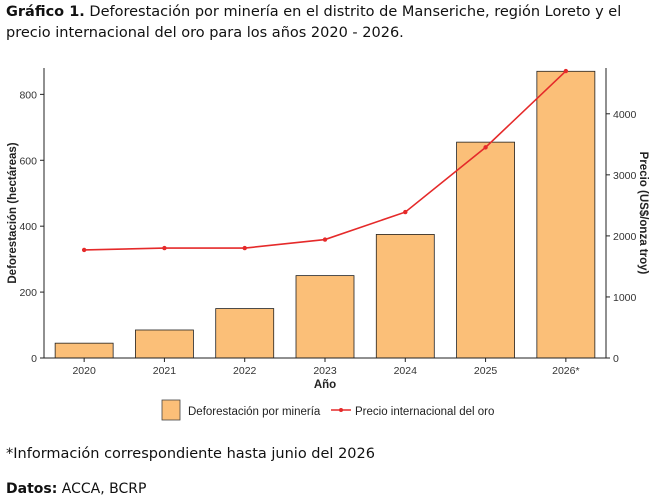 The height and width of the screenshot is (504, 668). I want to click on caption-label: Gráfico 1., so click(45, 12).